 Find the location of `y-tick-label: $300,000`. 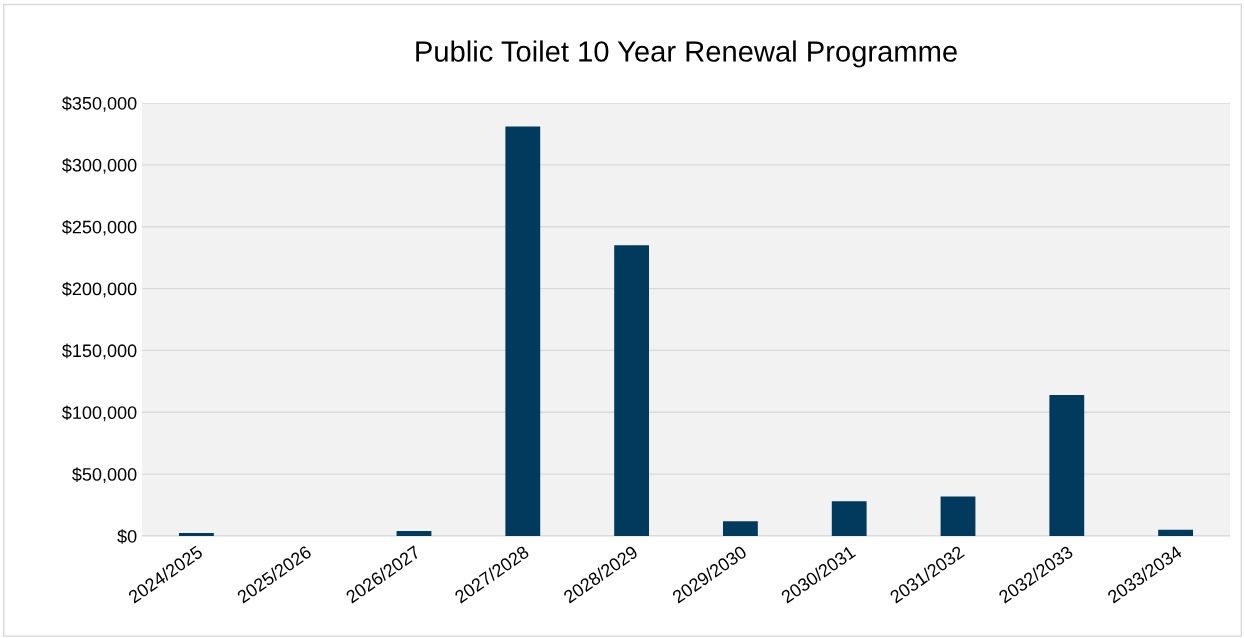

y-tick-label: $300,000 is located at coordinates (99, 166).